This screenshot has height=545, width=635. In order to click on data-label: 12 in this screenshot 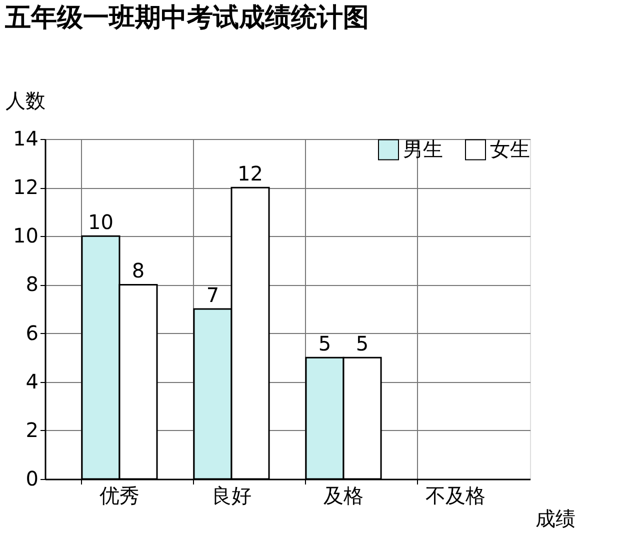, I will do `click(250, 174)`.